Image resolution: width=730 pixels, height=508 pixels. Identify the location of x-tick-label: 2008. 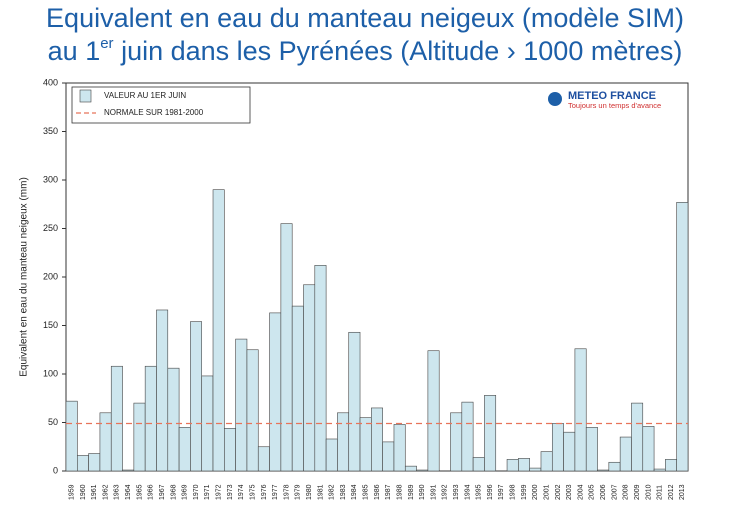
(626, 492).